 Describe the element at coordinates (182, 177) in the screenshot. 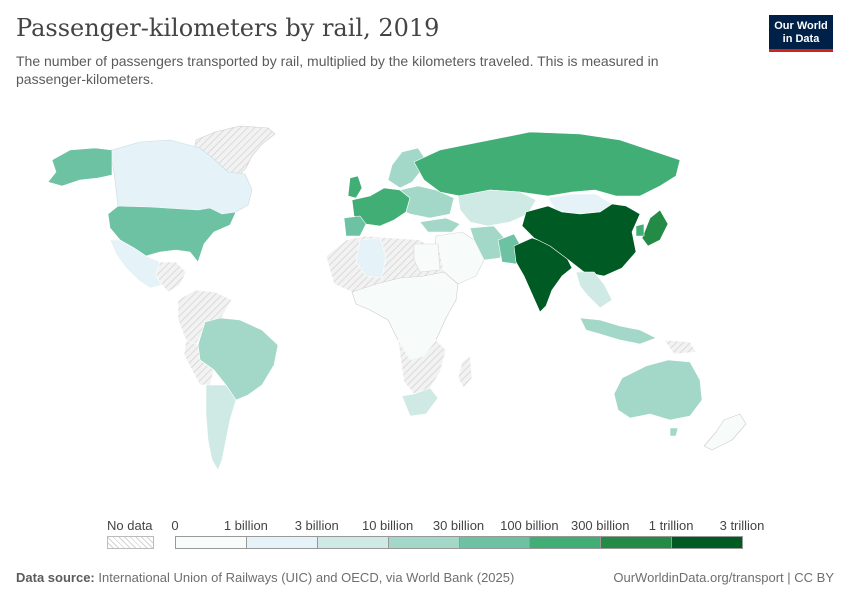

I see `country-canada` at that location.